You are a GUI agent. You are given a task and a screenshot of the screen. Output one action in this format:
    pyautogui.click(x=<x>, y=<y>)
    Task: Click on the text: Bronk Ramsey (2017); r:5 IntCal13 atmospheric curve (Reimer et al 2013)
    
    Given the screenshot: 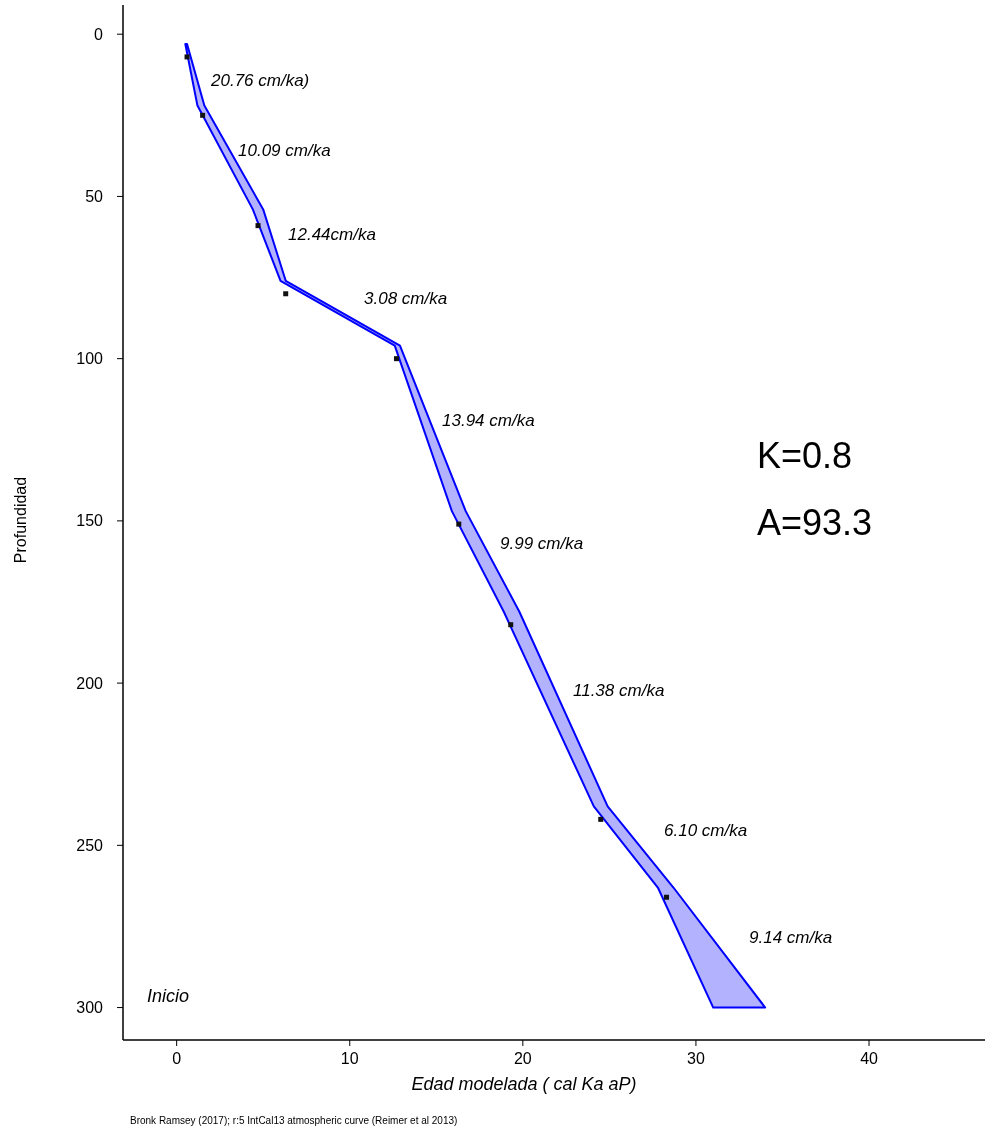 What is the action you would take?
    pyautogui.click(x=294, y=1120)
    